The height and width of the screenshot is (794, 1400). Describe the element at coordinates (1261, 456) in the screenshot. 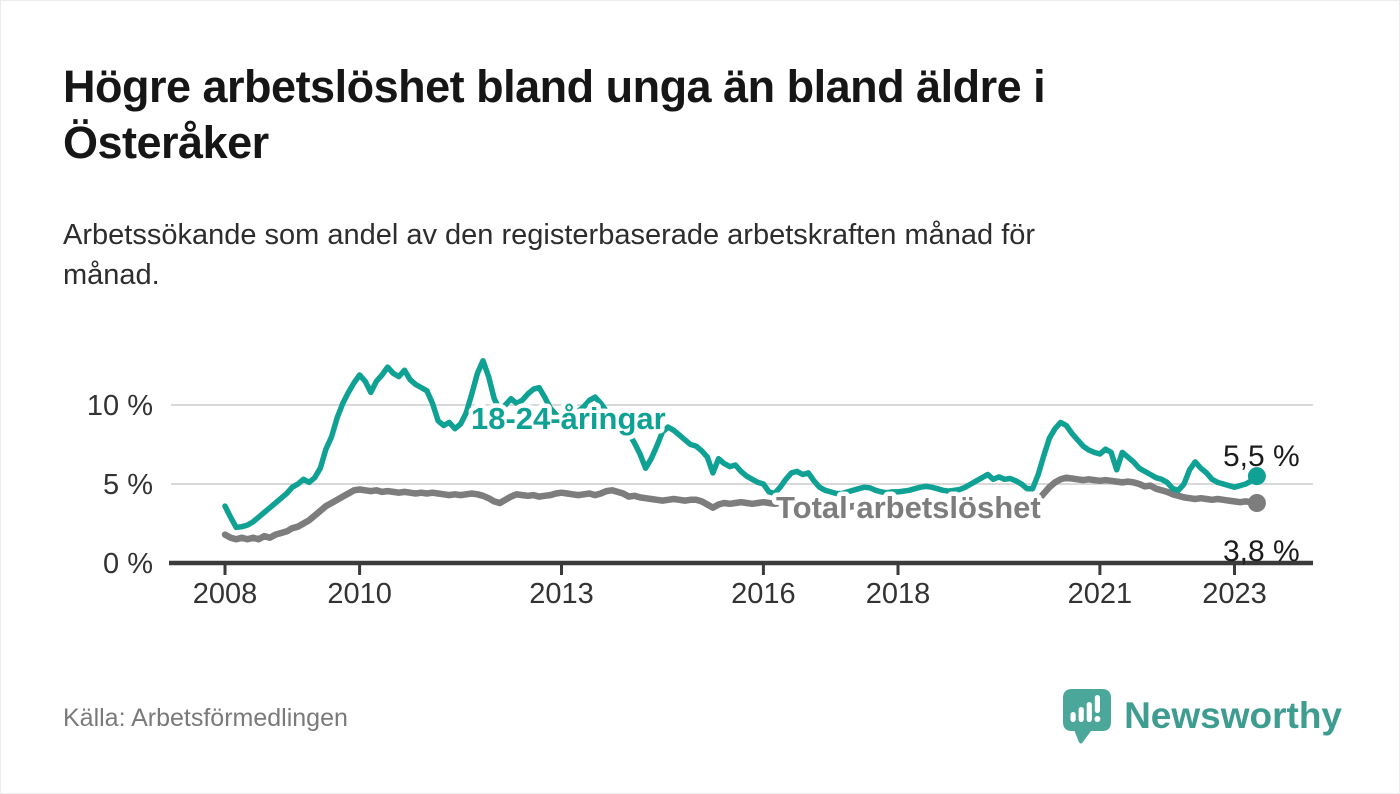

I see `youth-end-value: 5,5 %` at that location.